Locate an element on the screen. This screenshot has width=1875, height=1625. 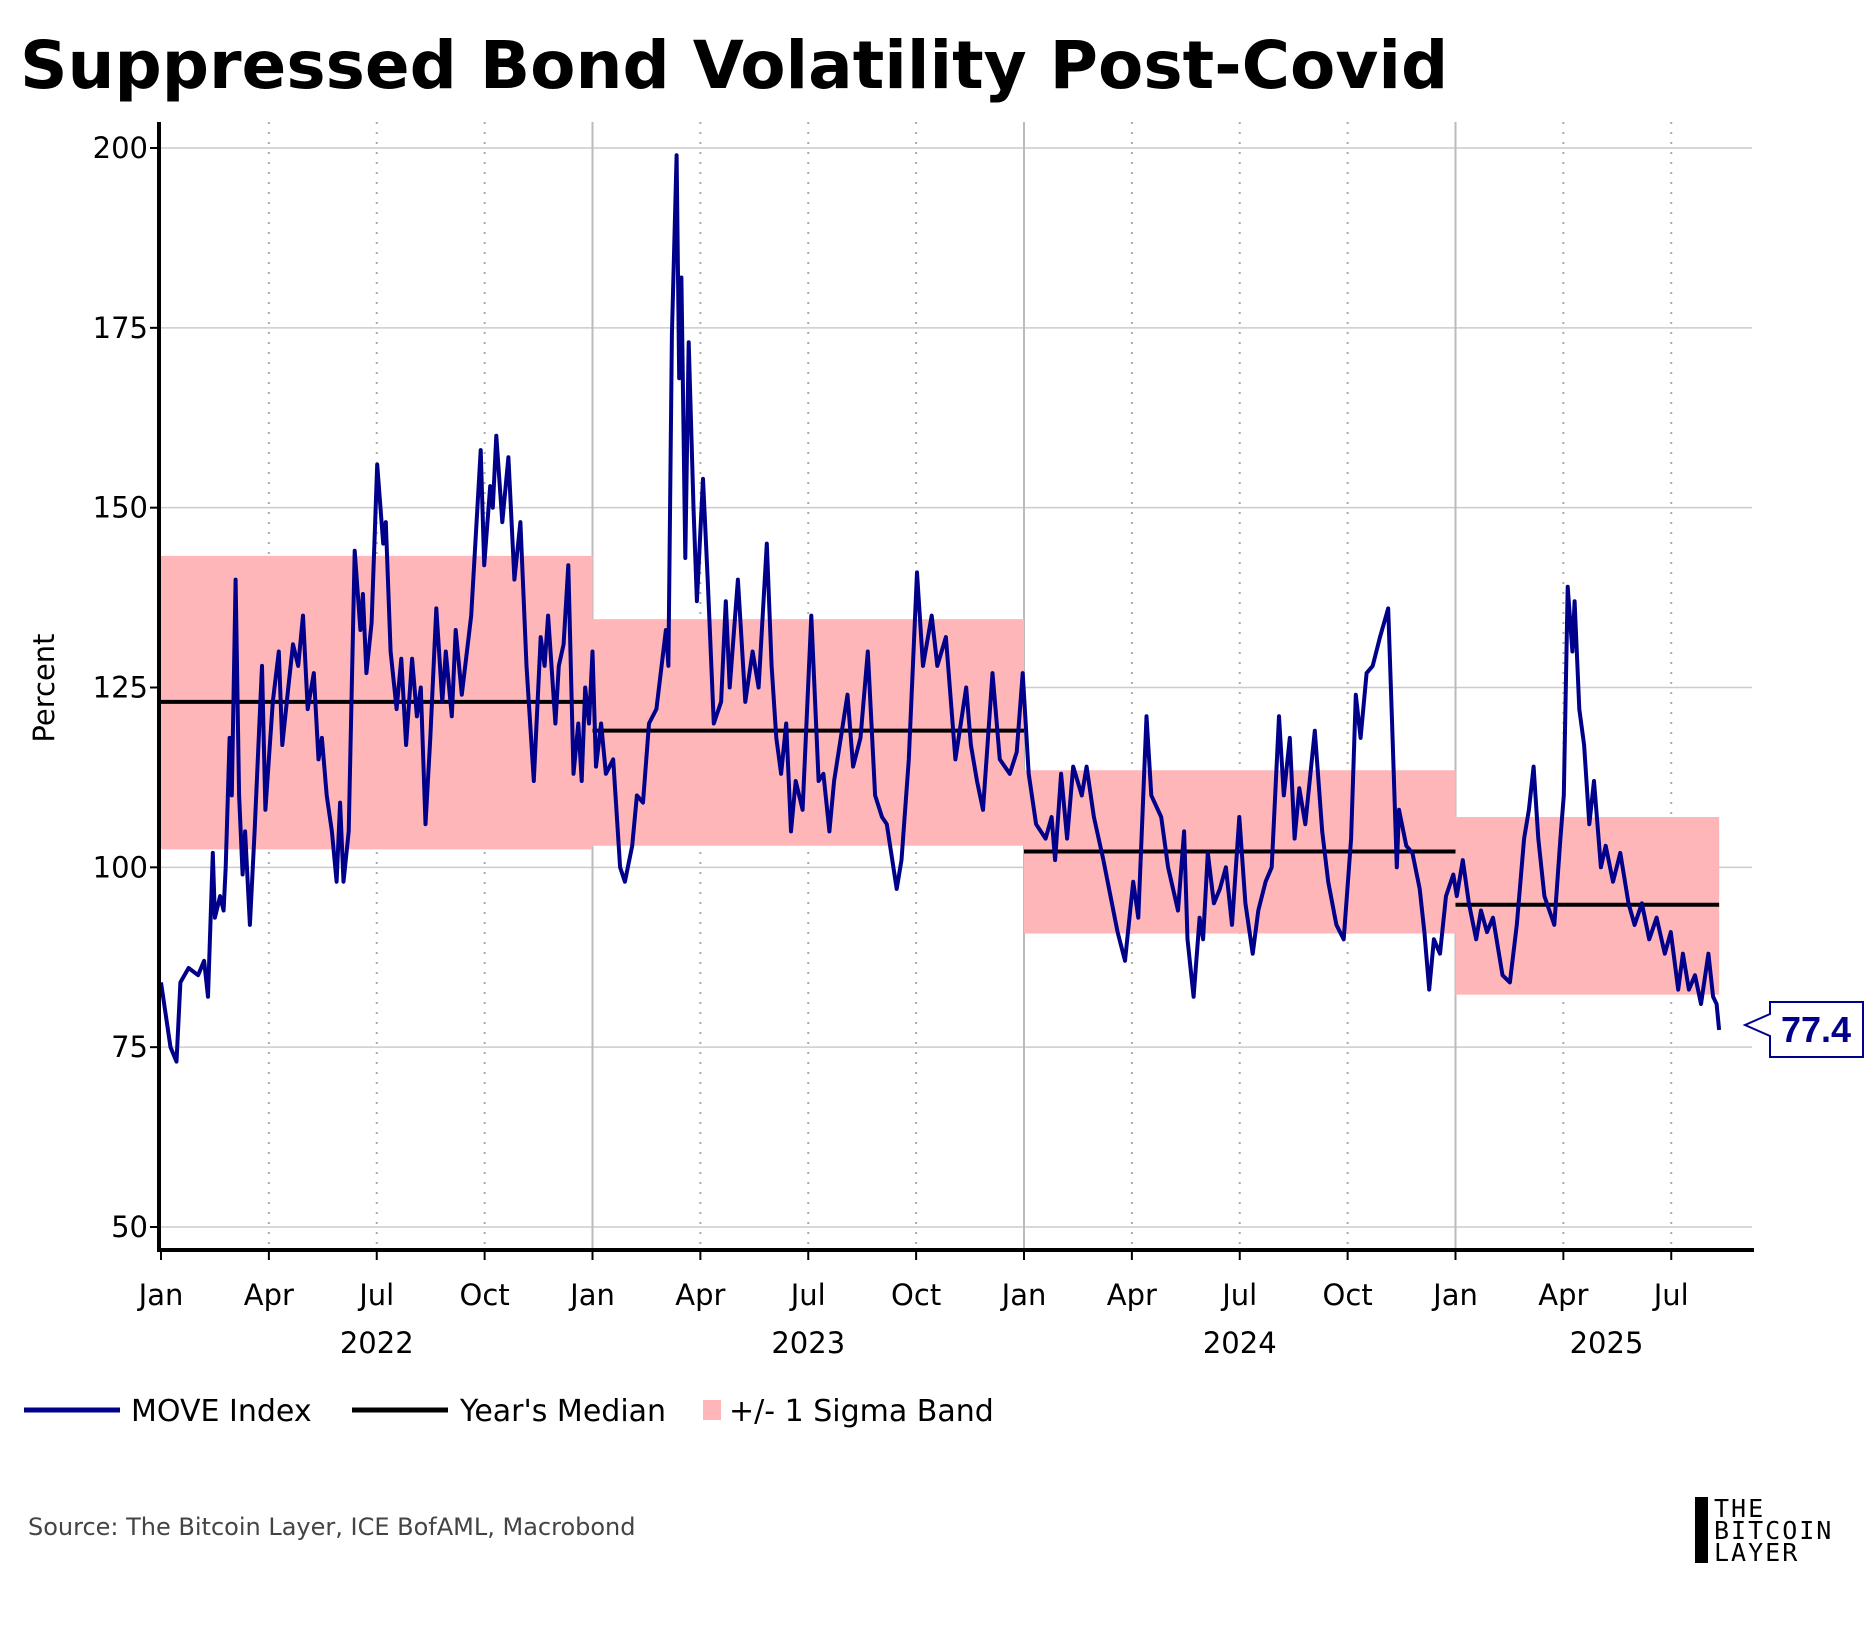
bitcoin-layer-logo: THE BITCOIN LAYER is located at coordinates (1764, 1530).